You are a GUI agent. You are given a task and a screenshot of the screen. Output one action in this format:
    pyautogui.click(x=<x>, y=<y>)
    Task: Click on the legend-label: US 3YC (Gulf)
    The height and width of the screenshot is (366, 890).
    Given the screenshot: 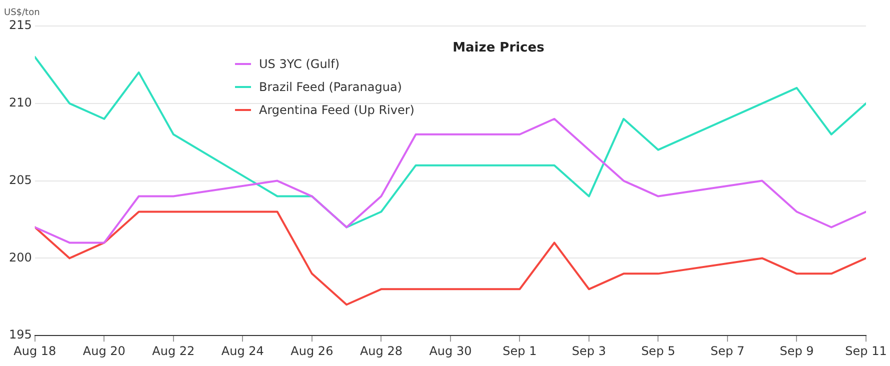 What is the action you would take?
    pyautogui.click(x=299, y=63)
    